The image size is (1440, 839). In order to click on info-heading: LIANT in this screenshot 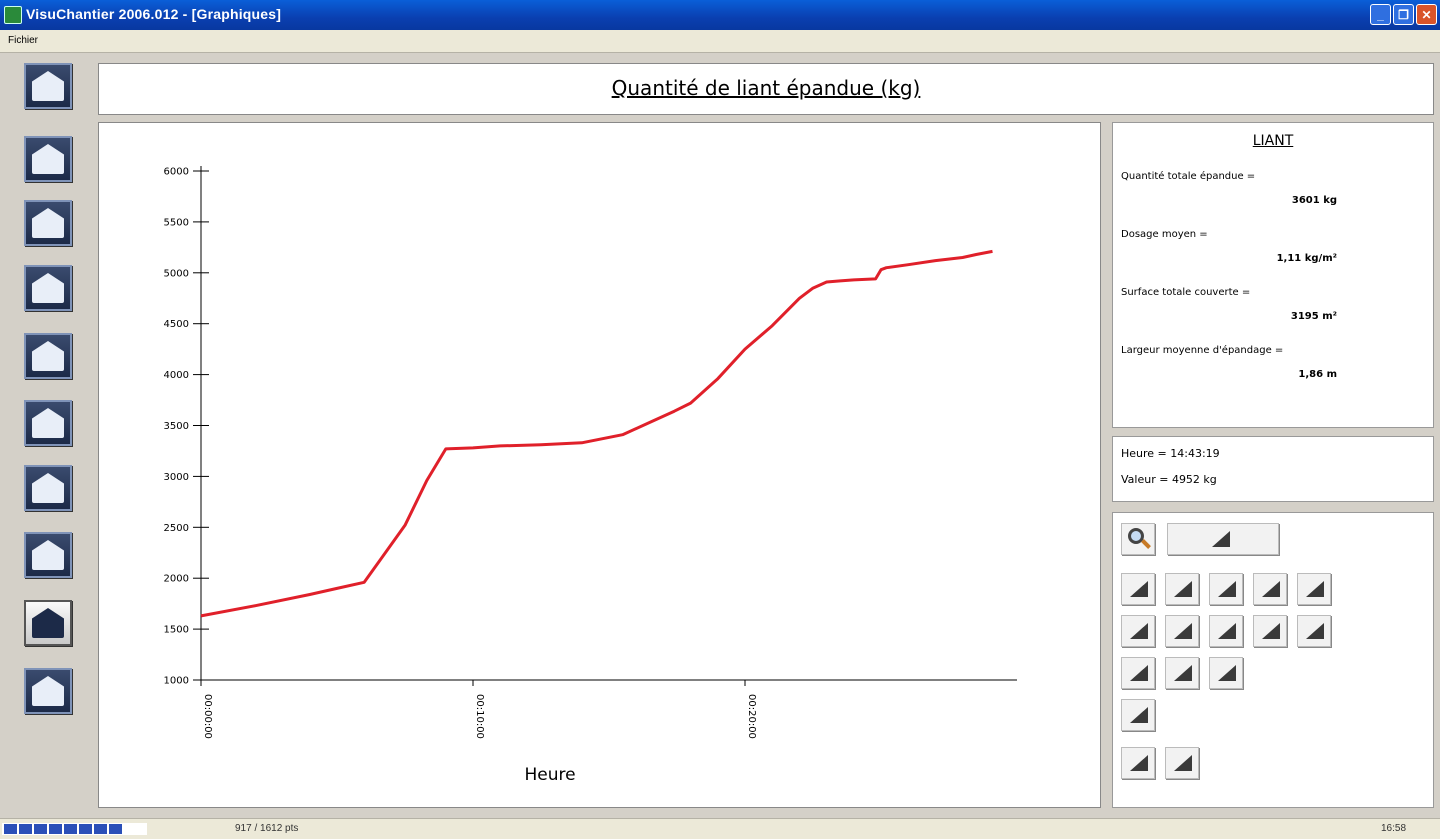, I will do `click(1273, 141)`.